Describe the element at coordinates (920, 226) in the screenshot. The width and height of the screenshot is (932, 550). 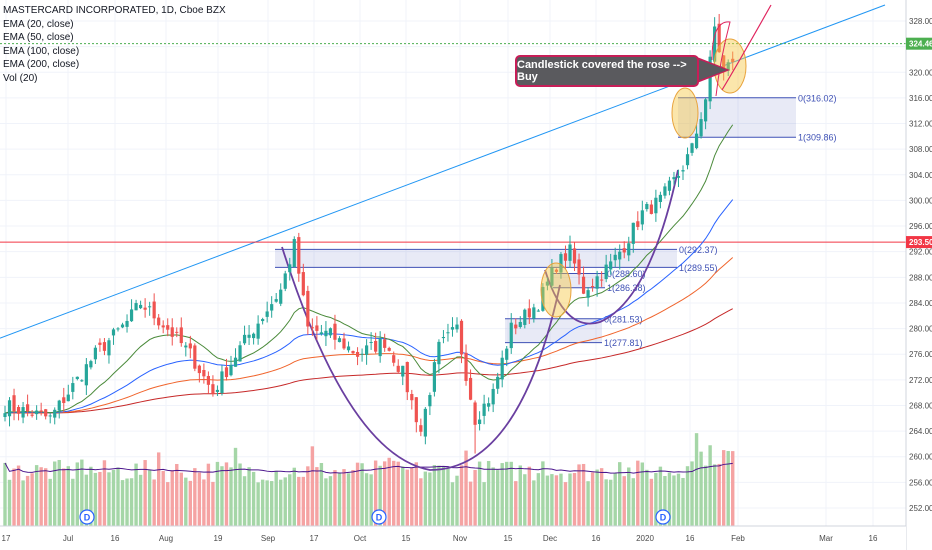
I see `price-tick-label: 296.00` at that location.